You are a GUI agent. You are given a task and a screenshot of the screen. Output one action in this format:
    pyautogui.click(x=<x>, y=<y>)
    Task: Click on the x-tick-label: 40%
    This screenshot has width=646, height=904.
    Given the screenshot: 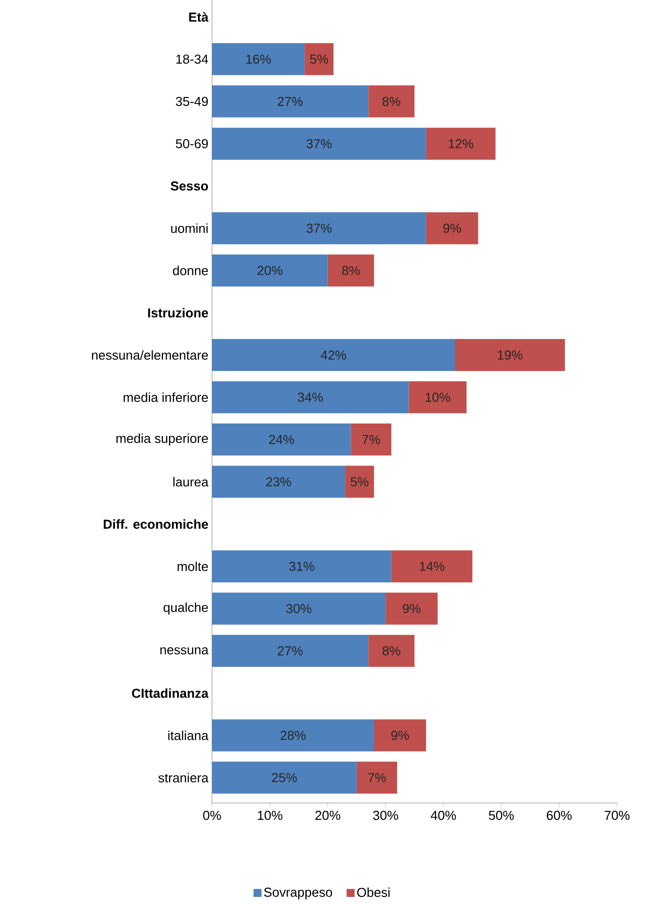 What is the action you would take?
    pyautogui.click(x=443, y=815)
    